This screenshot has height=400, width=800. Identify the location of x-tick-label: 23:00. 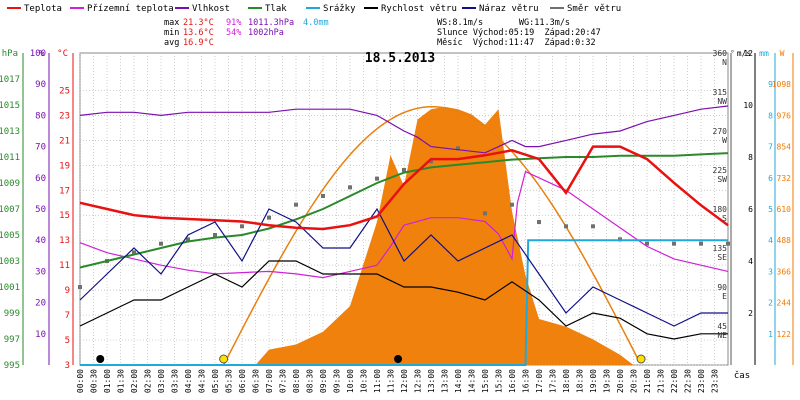
(701, 381).